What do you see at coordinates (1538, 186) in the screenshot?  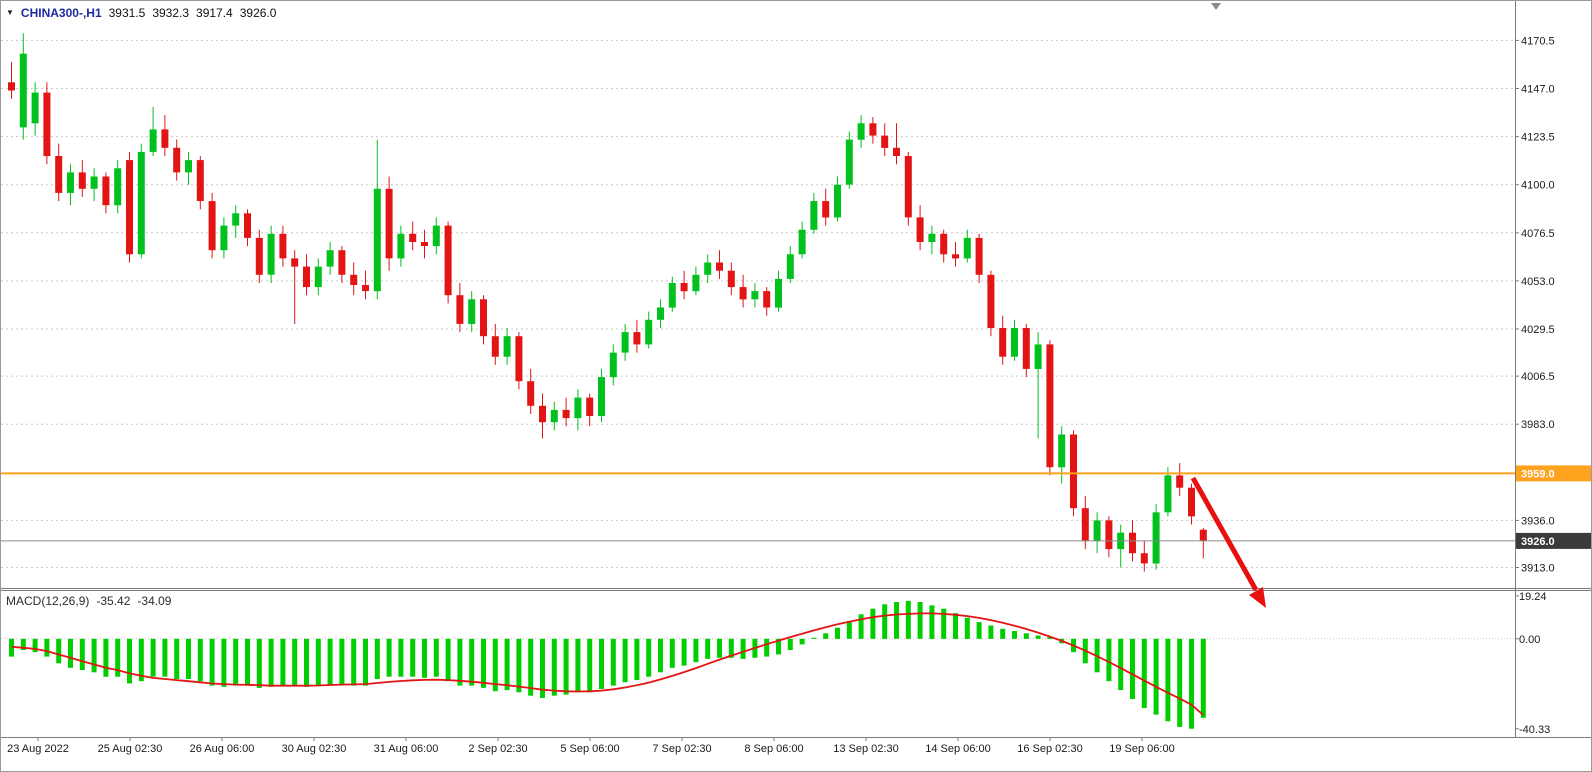 I see `svg-text: 4100.0` at bounding box center [1538, 186].